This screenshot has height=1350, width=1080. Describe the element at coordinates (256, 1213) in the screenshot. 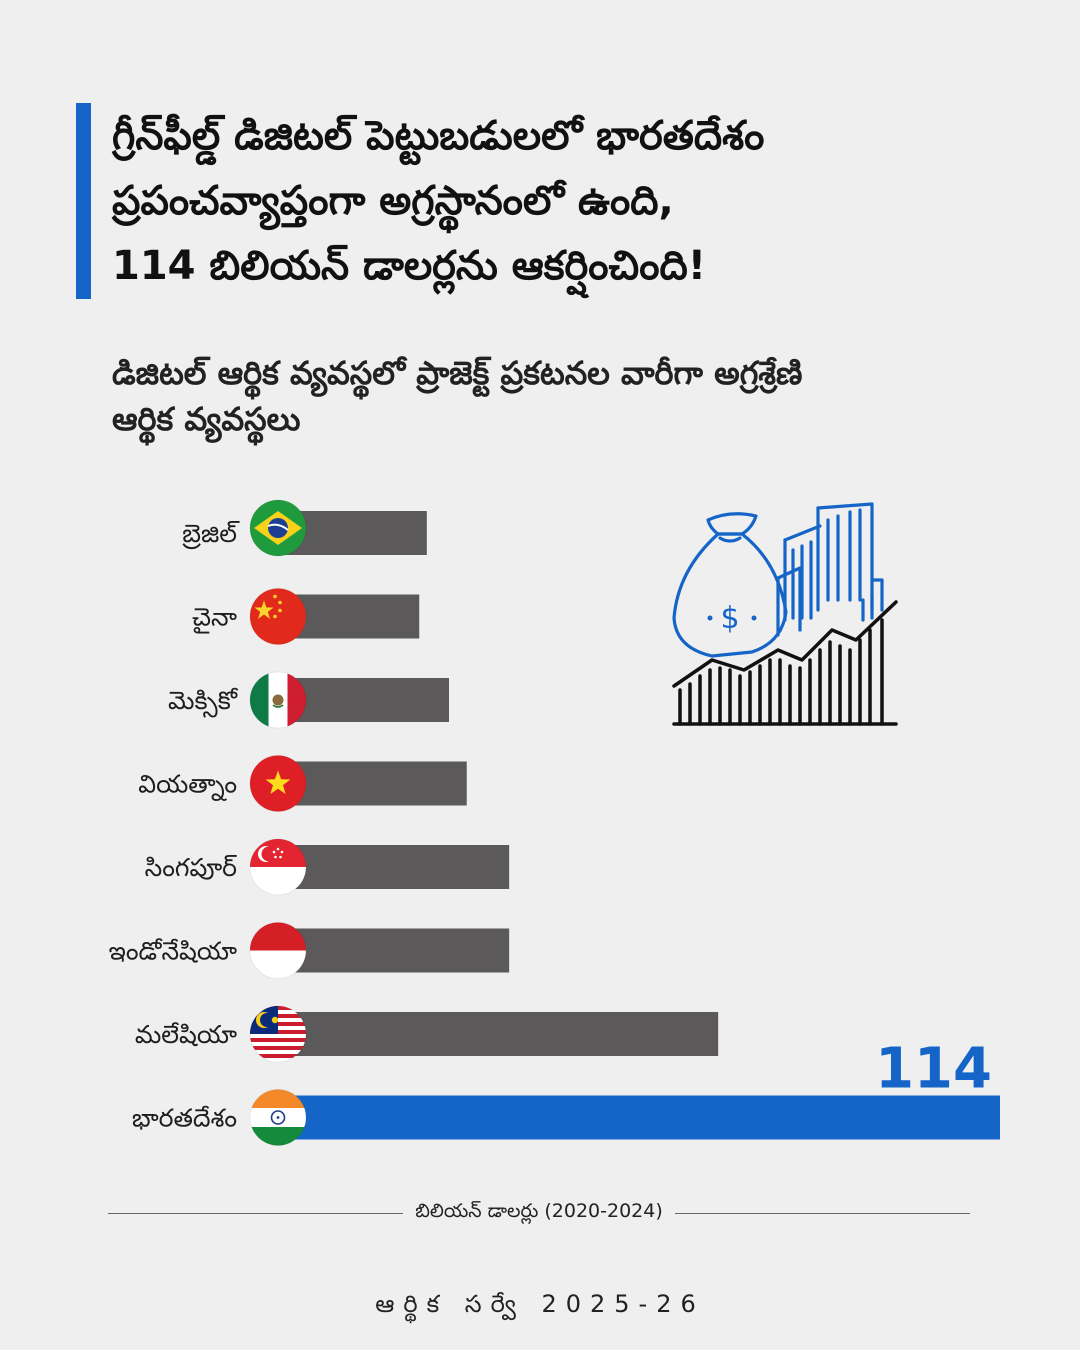

I see `caption-rule-left` at that location.